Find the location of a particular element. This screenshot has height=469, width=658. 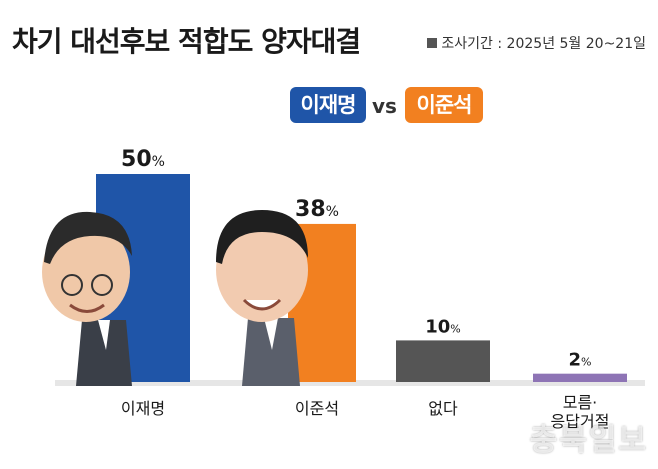

value-label-2: 38% is located at coordinates (317, 209).